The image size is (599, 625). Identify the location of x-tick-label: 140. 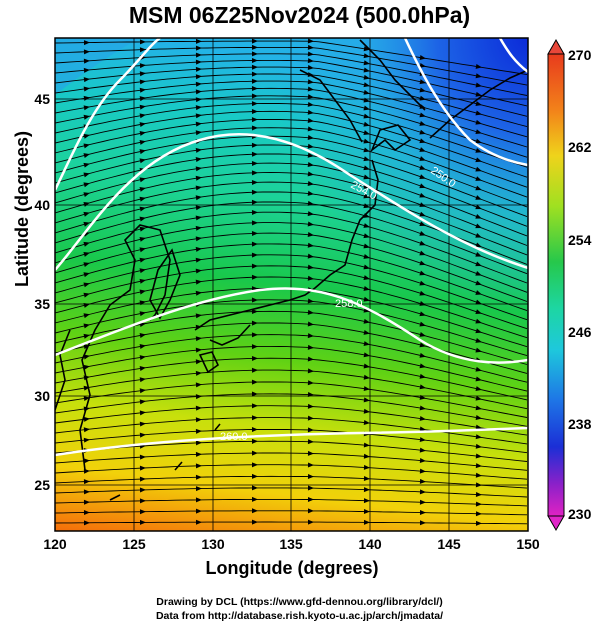
(370, 544).